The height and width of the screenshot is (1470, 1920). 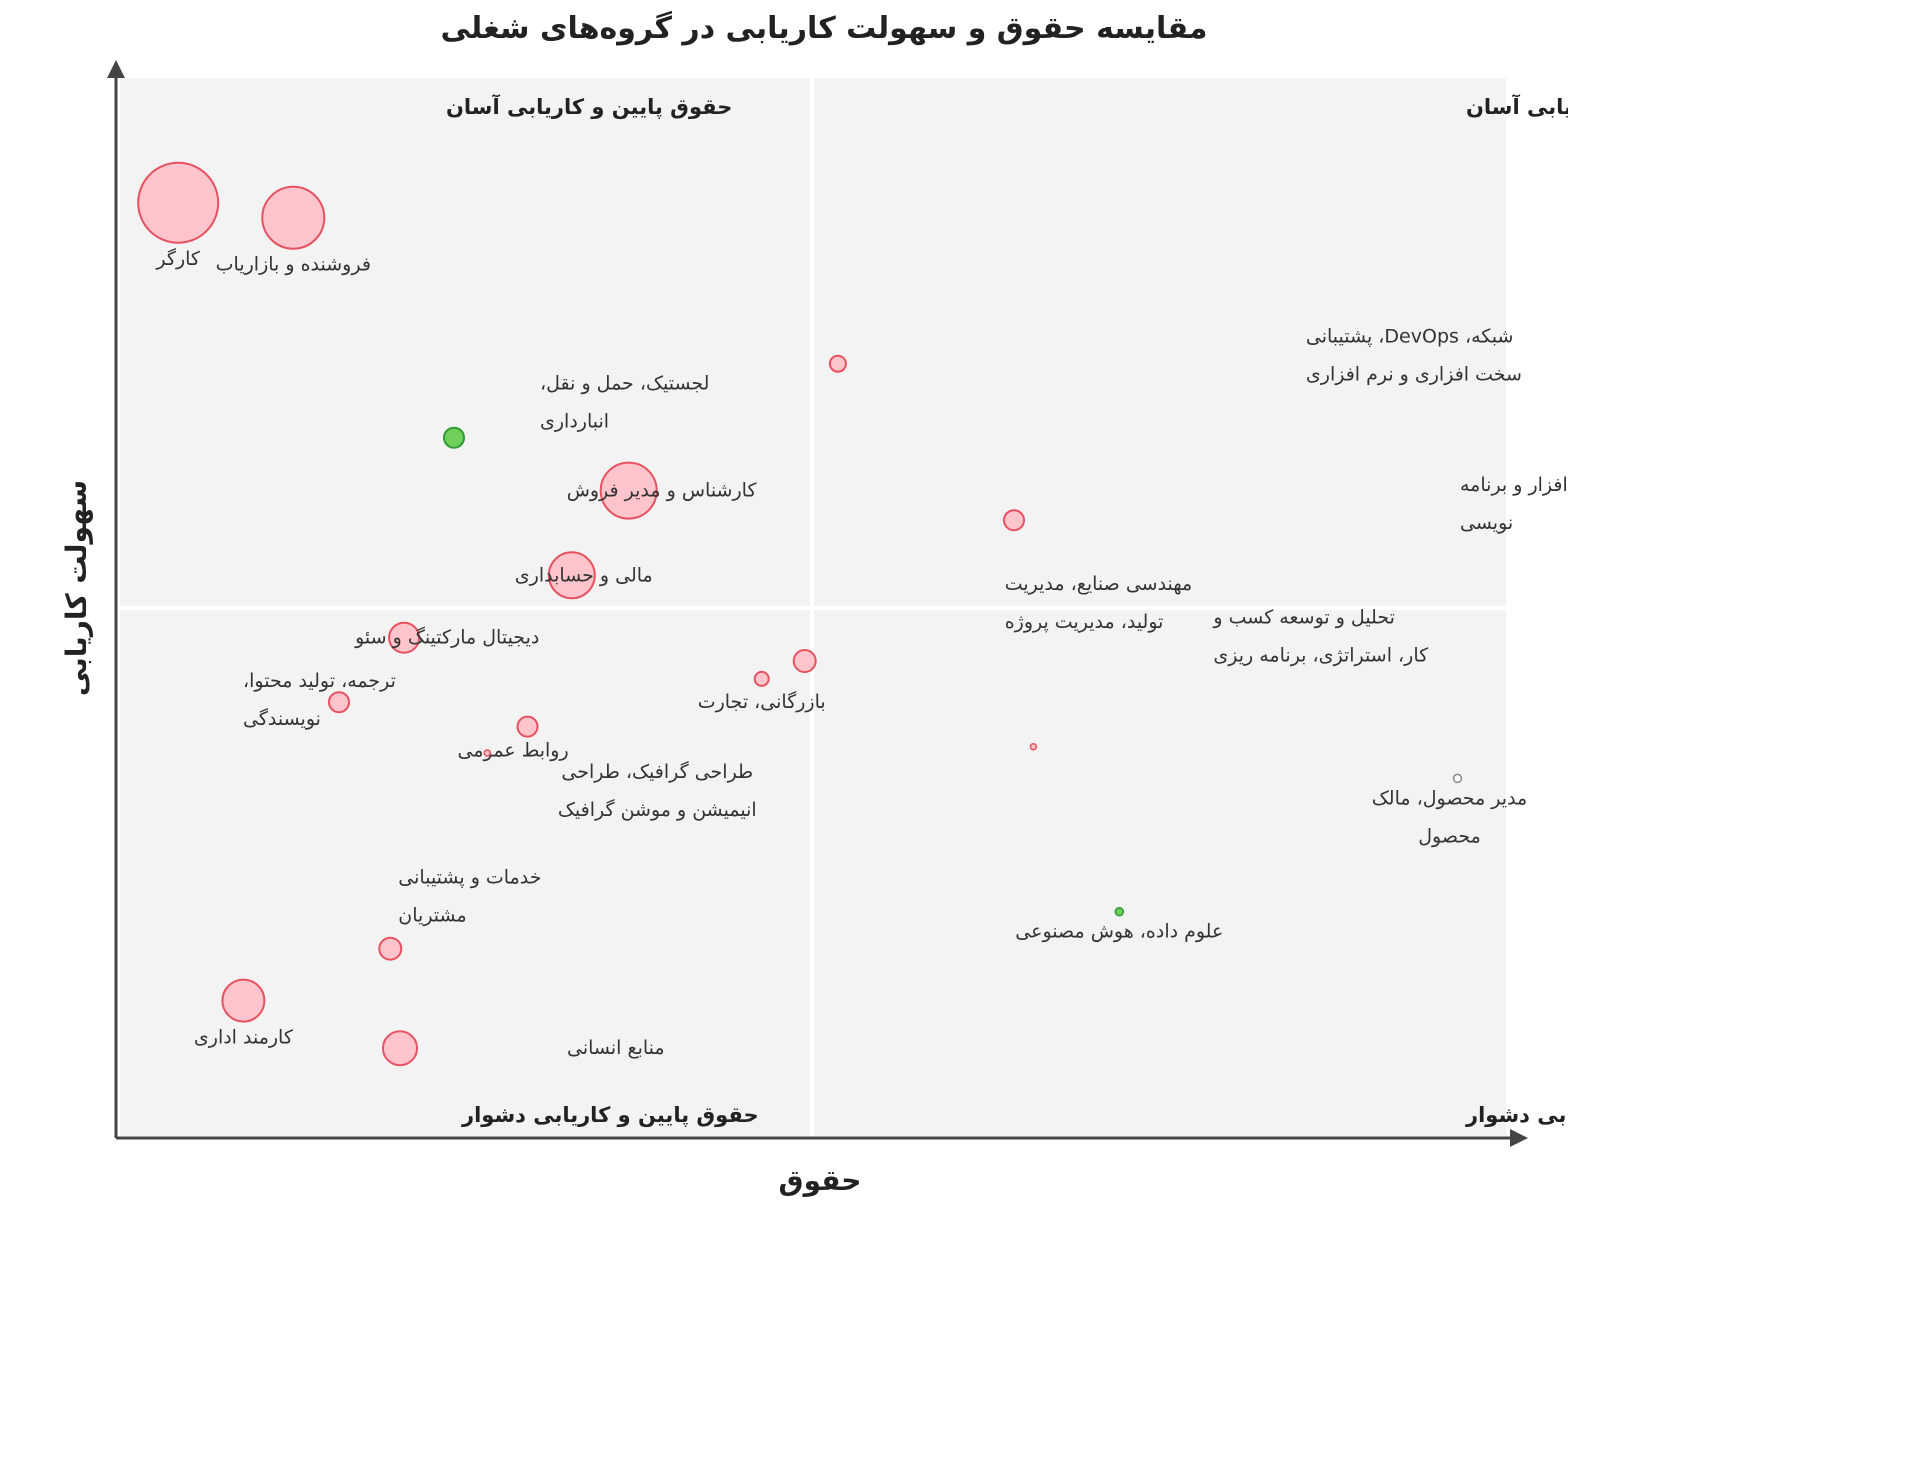 What do you see at coordinates (244, 1038) in the screenshot?
I see `data-point-label-17-line-0: کارمند اداری` at bounding box center [244, 1038].